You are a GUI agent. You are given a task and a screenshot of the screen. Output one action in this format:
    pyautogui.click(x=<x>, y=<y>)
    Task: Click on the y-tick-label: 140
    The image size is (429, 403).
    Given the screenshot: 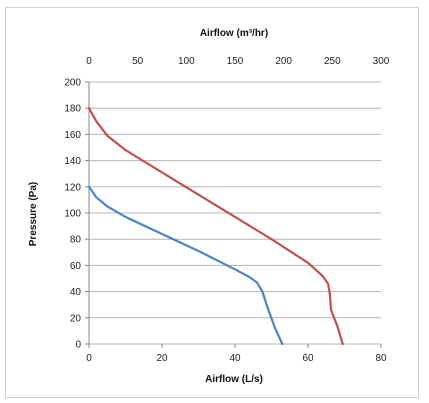 What is the action you would take?
    pyautogui.click(x=72, y=161)
    